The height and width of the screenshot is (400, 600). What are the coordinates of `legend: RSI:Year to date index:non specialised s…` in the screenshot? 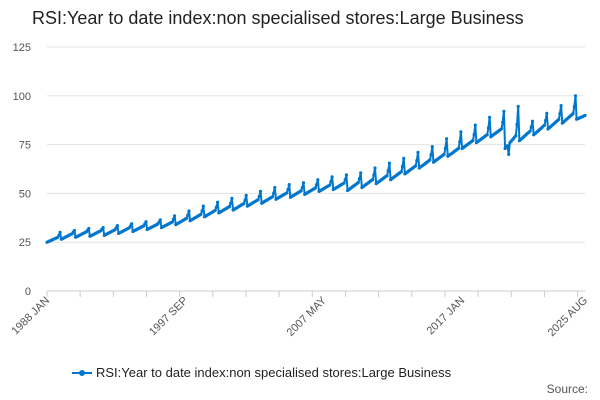 It's located at (261, 372).